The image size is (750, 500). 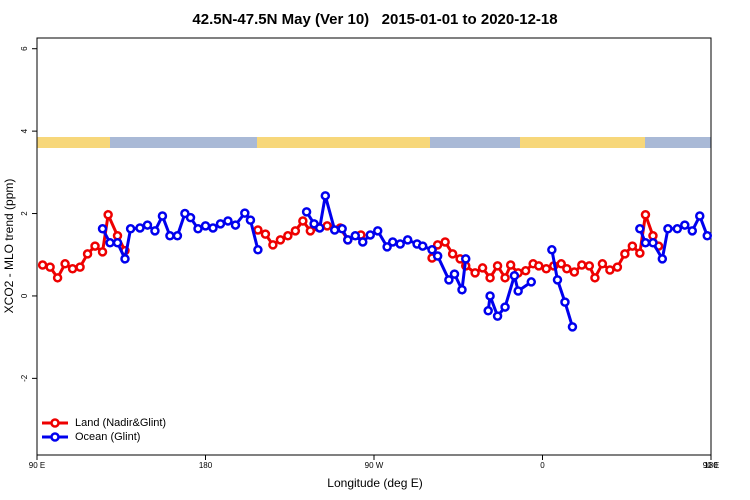 What do you see at coordinates (55, 437) in the screenshot?
I see `legend-marker` at bounding box center [55, 437].